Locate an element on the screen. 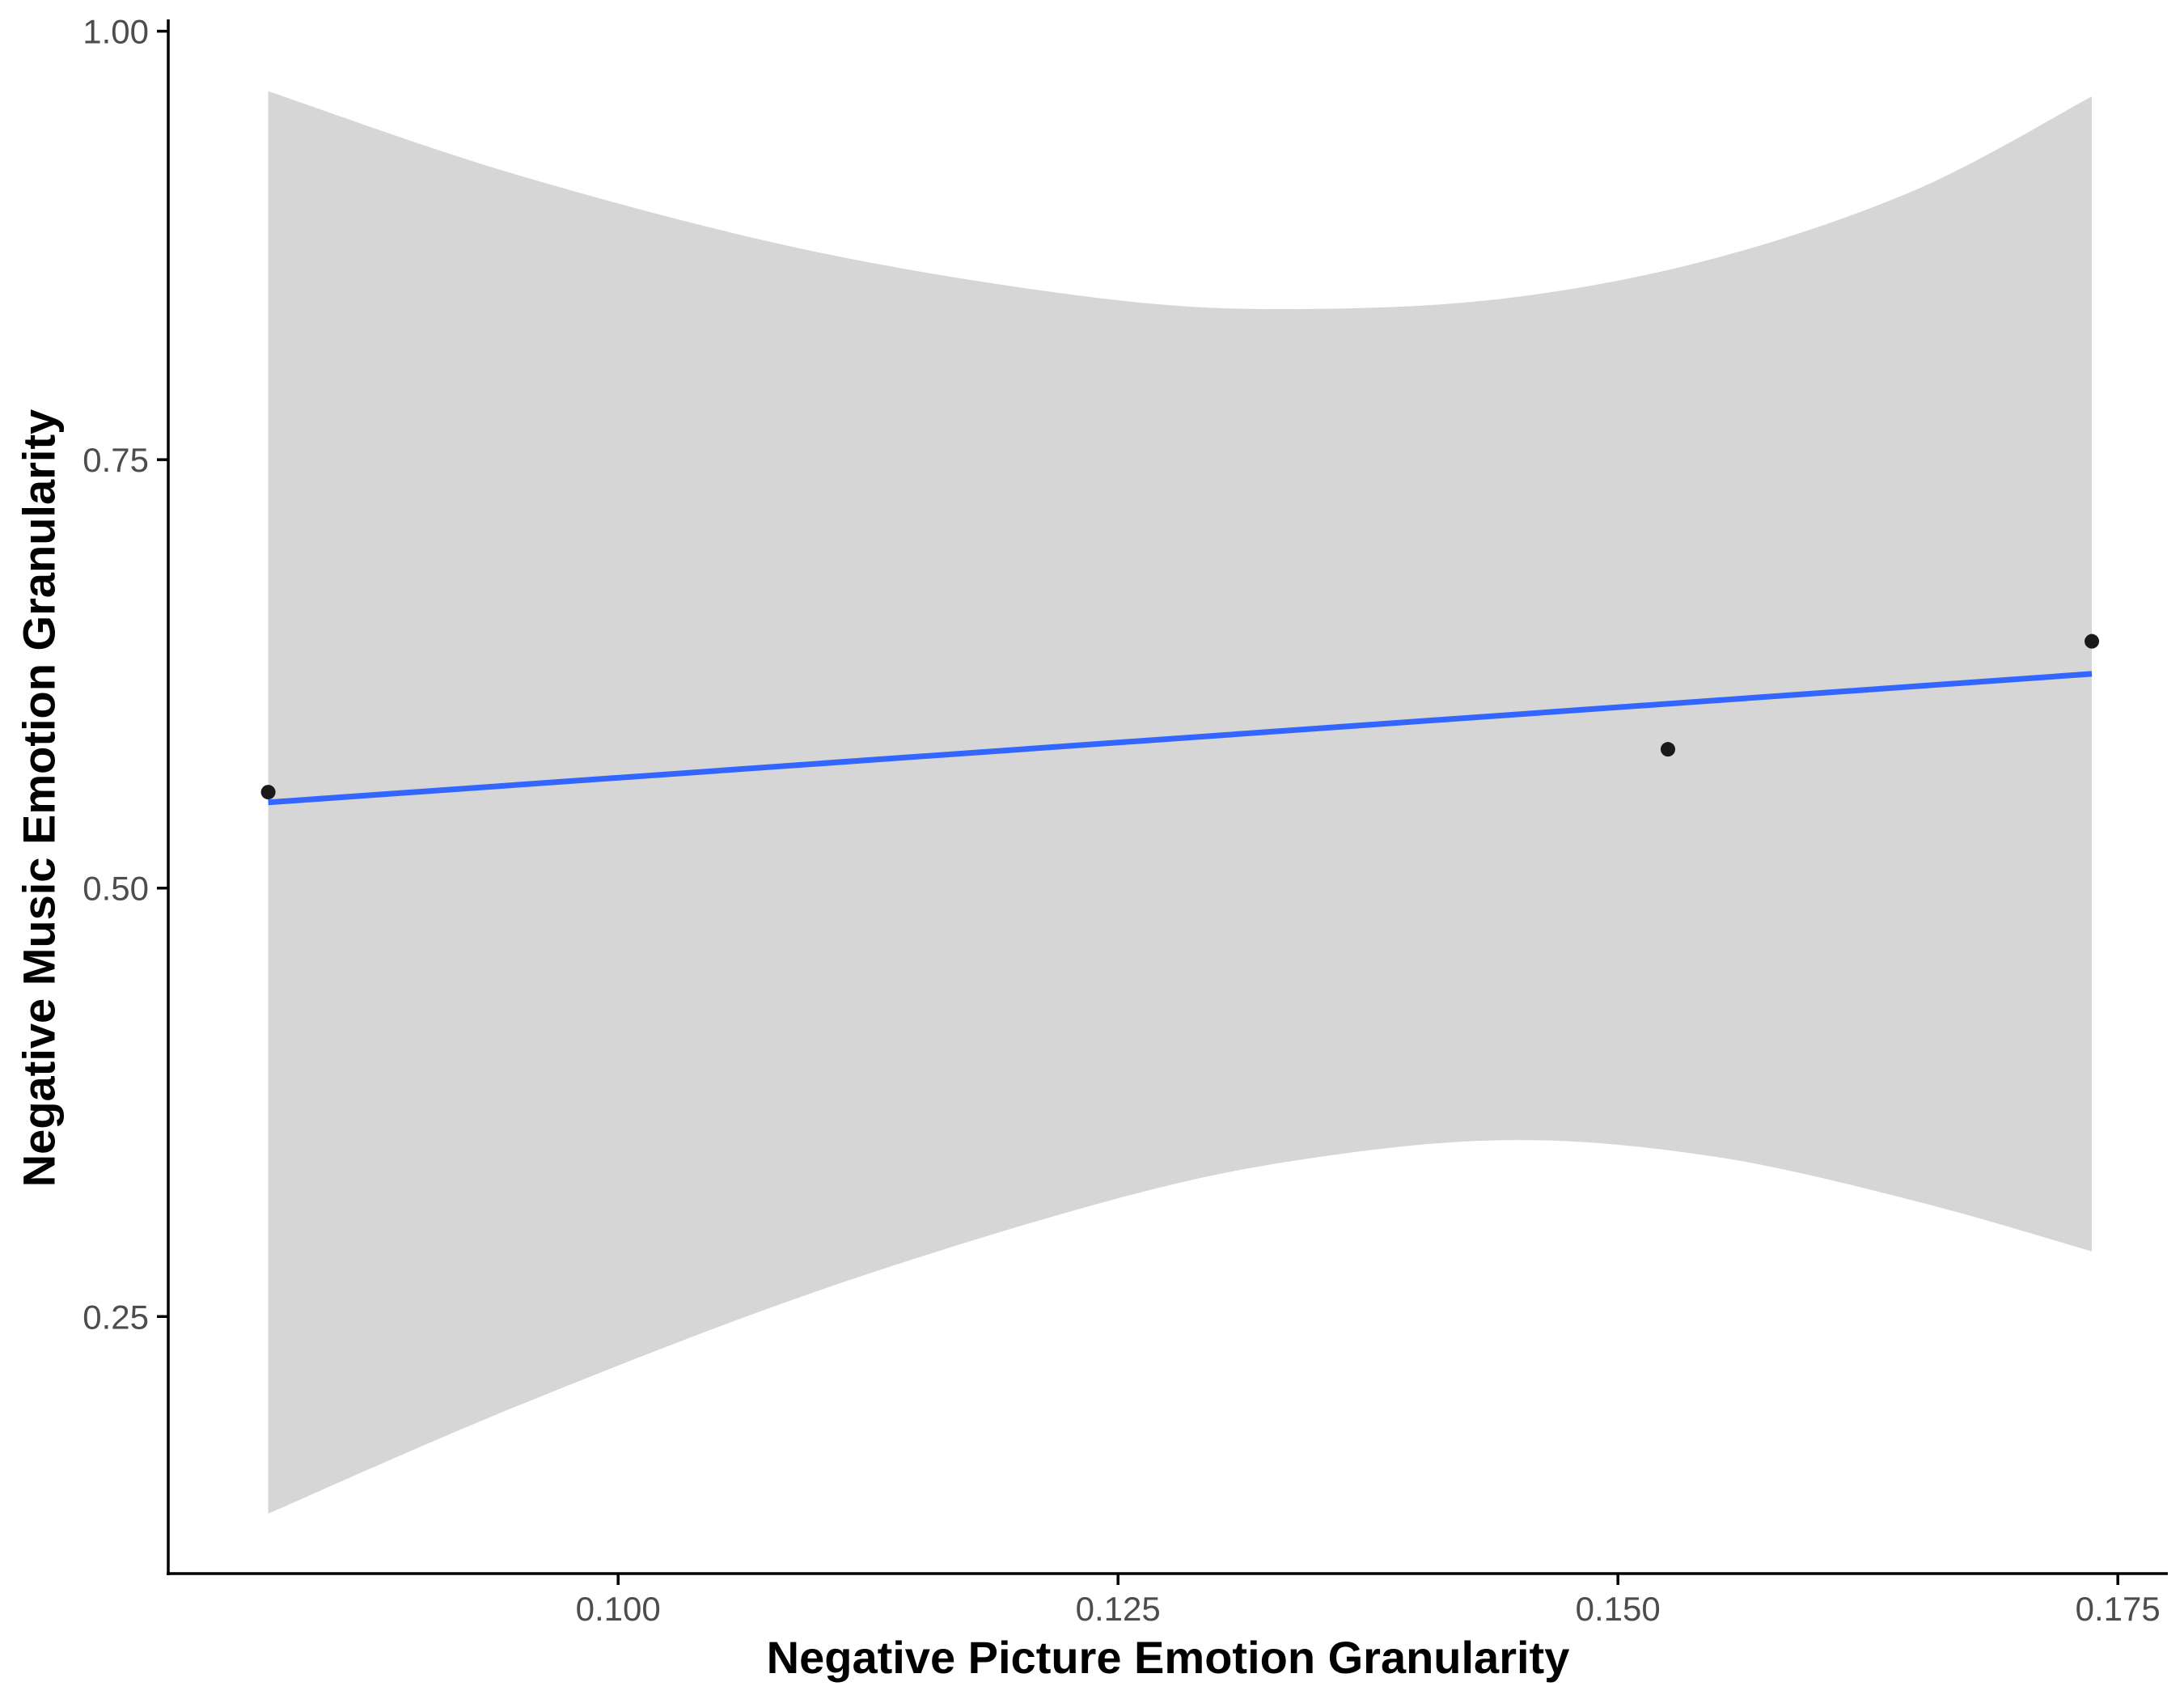  x-tick-label: 0.125 is located at coordinates (1118, 1609).